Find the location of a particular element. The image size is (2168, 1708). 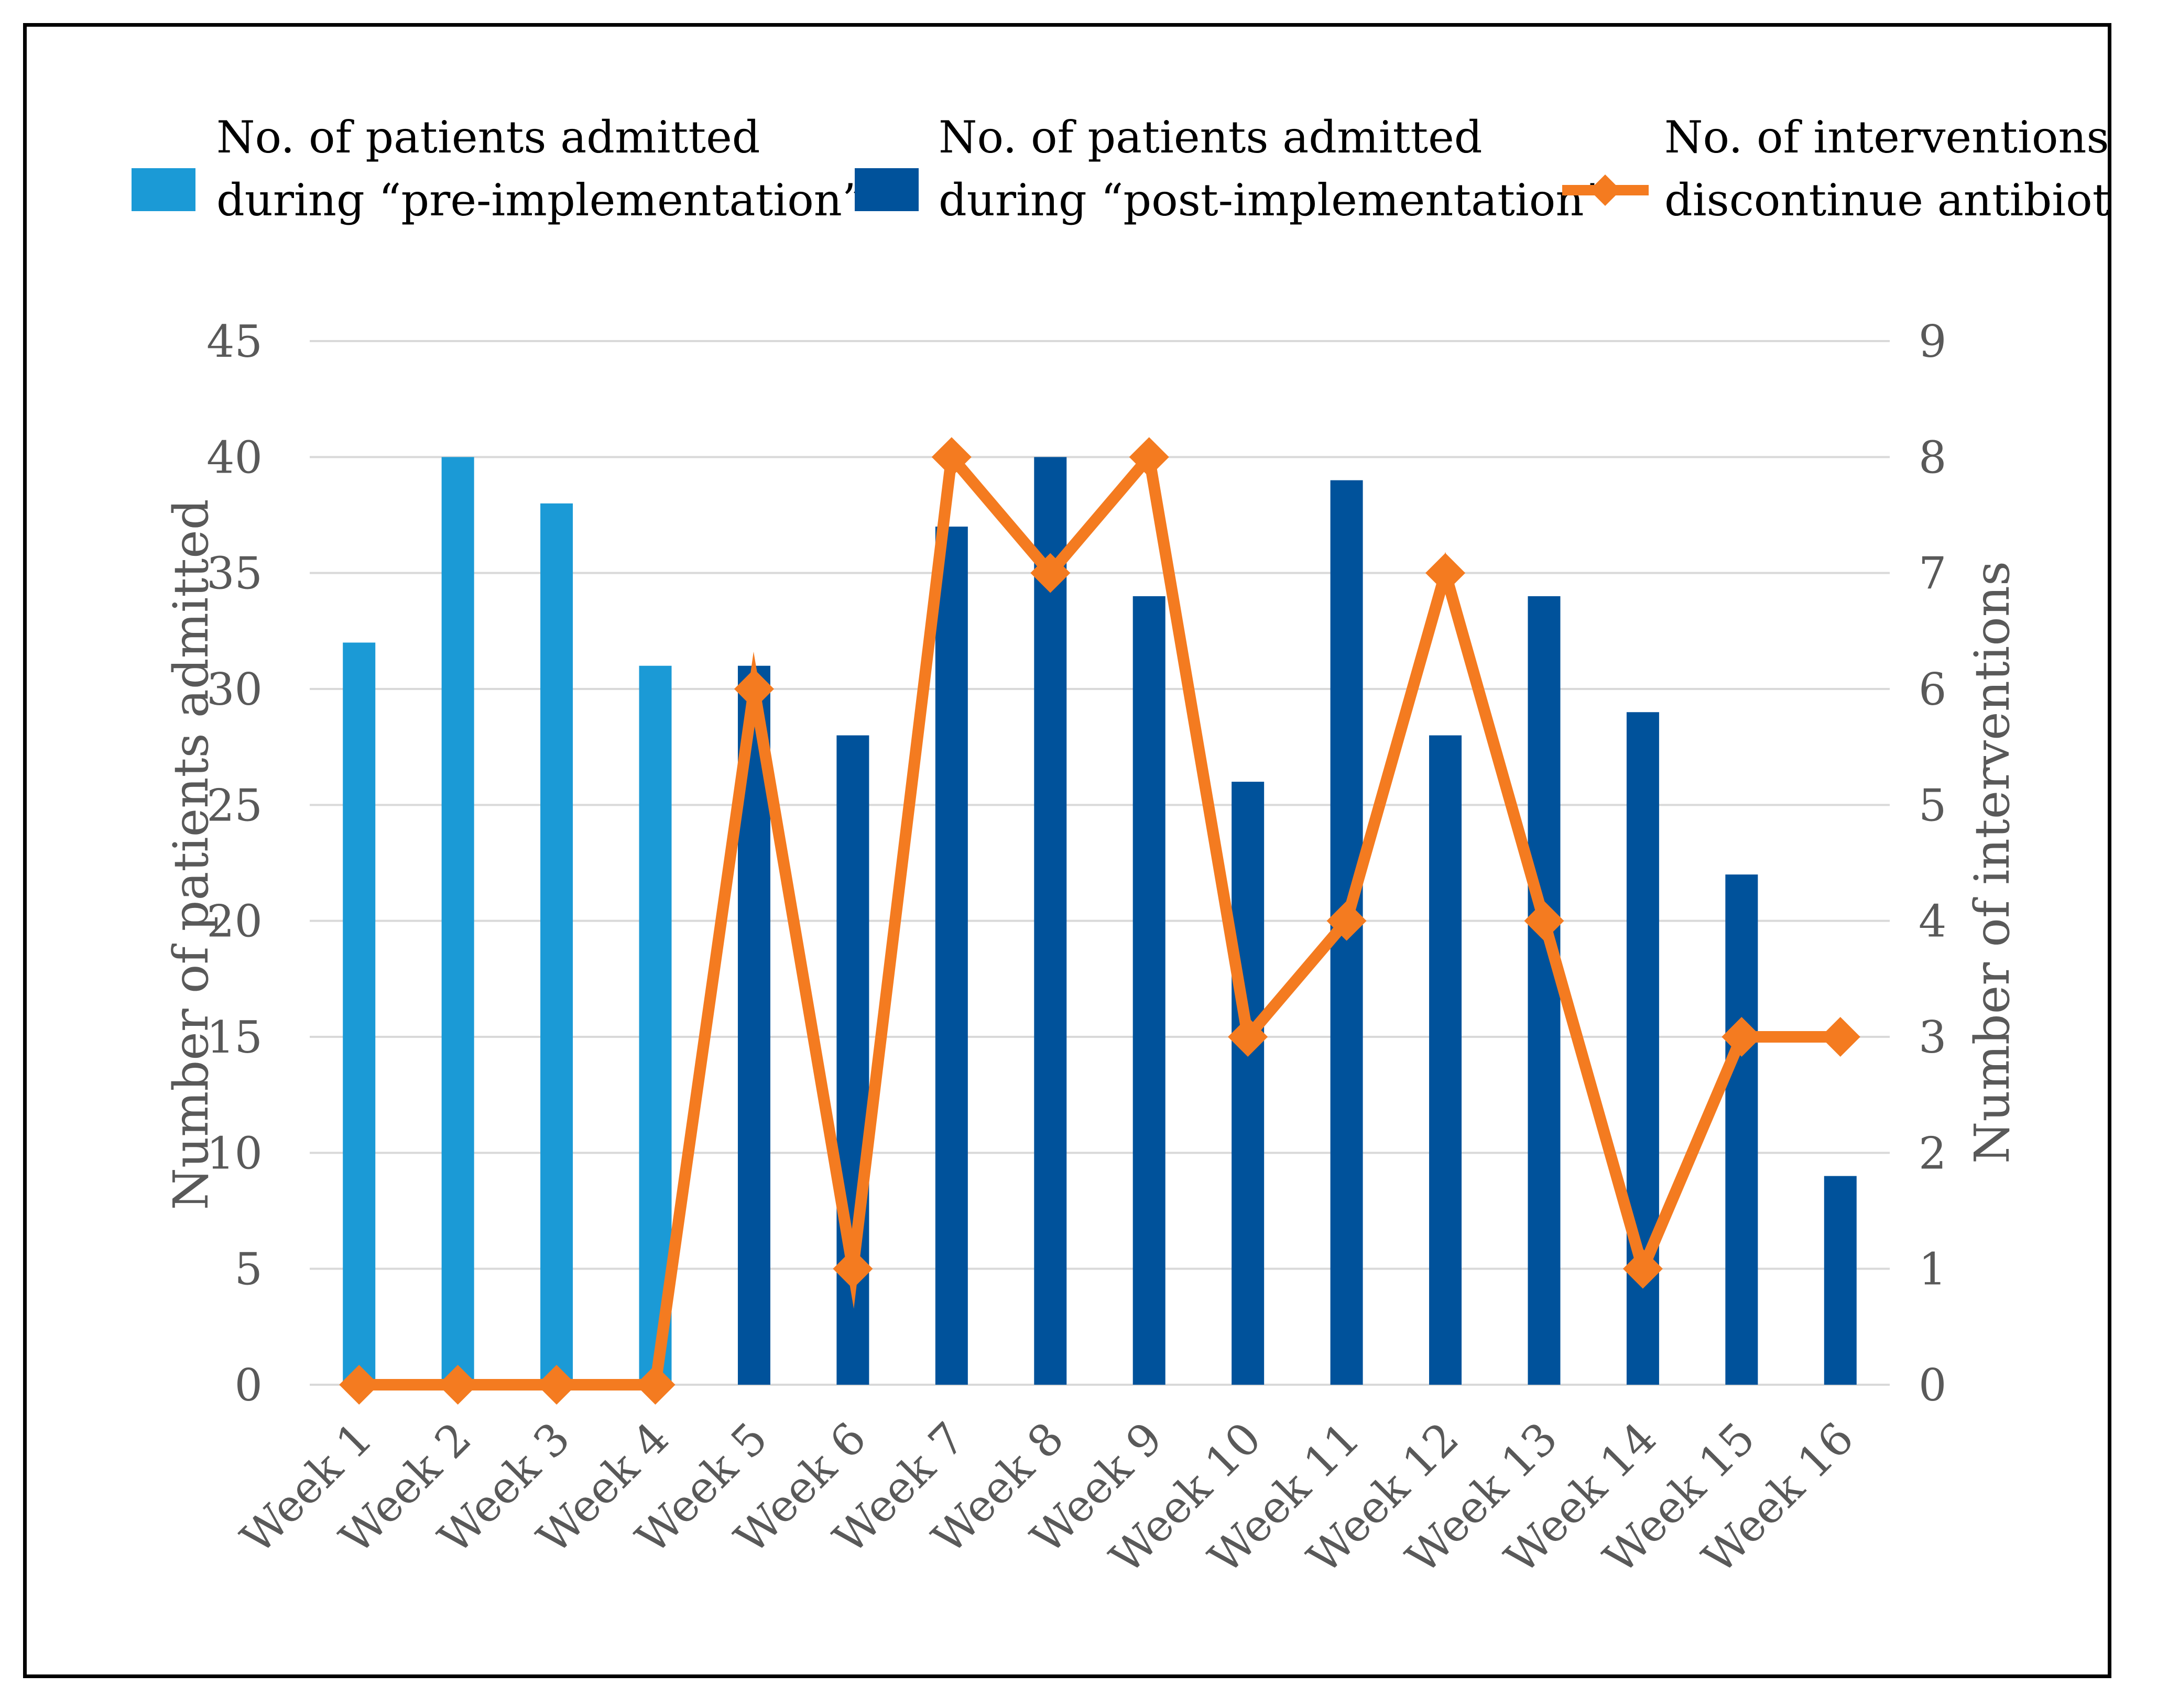

legend-label-line1: No. of interventions to is located at coordinates (1886, 137).